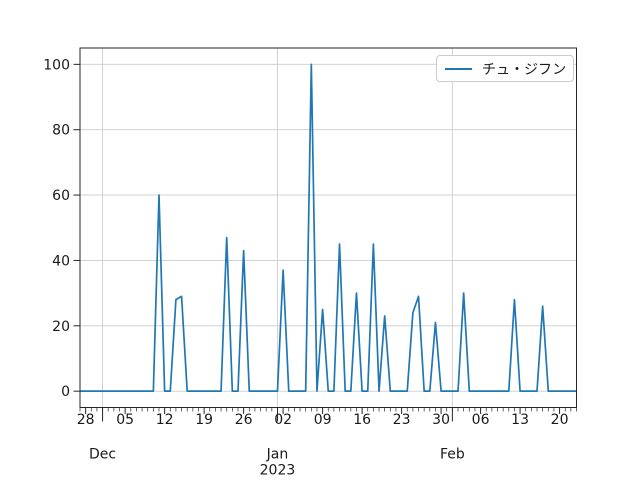 The image size is (640, 480). I want to click on x-minor-ticks, so click(328, 409).